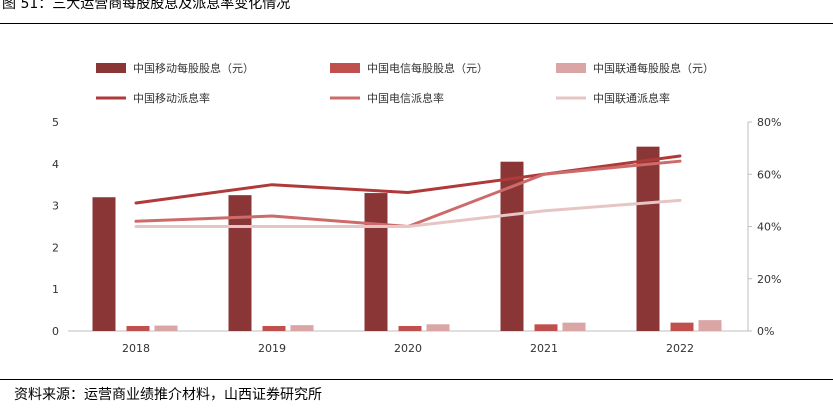 This screenshot has height=412, width=833. What do you see at coordinates (769, 122) in the screenshot?
I see `y-right-tick-label: 80%` at bounding box center [769, 122].